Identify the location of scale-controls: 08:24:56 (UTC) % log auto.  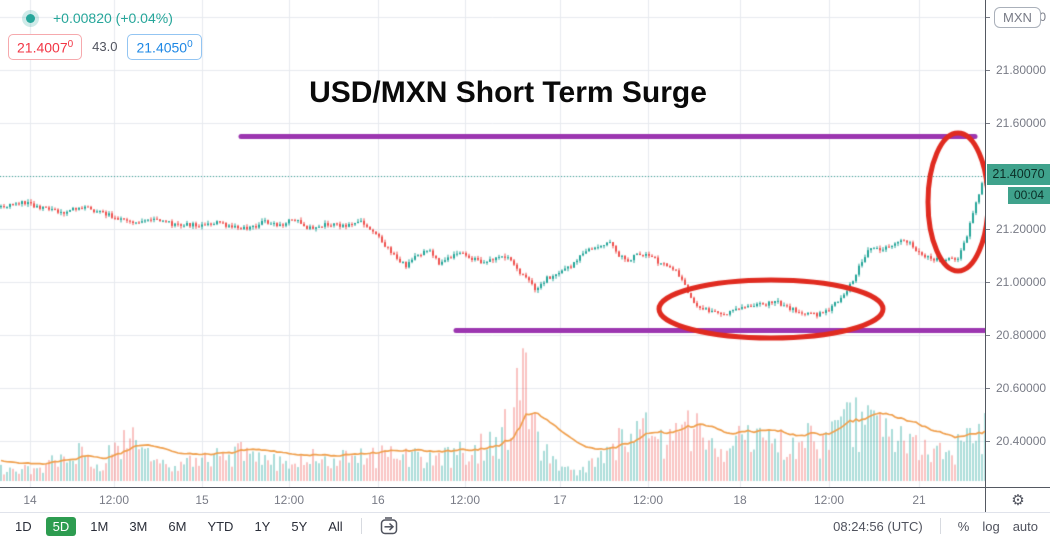
(941, 526).